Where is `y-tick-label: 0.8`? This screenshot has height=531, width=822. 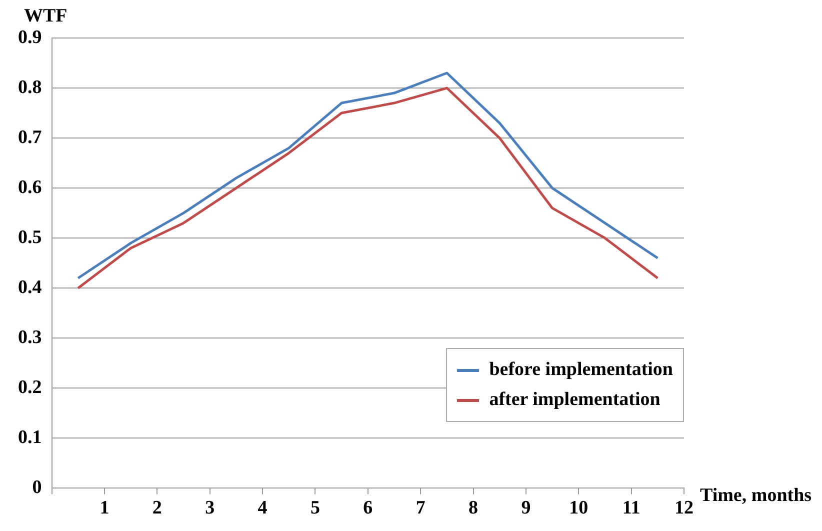 y-tick-label: 0.8 is located at coordinates (30, 87).